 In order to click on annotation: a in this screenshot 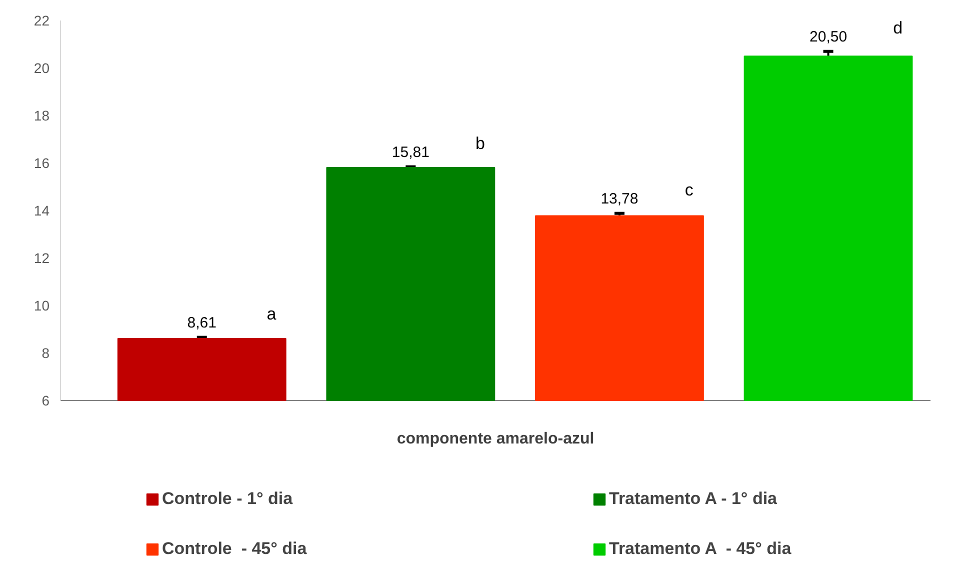, I will do `click(271, 314)`.